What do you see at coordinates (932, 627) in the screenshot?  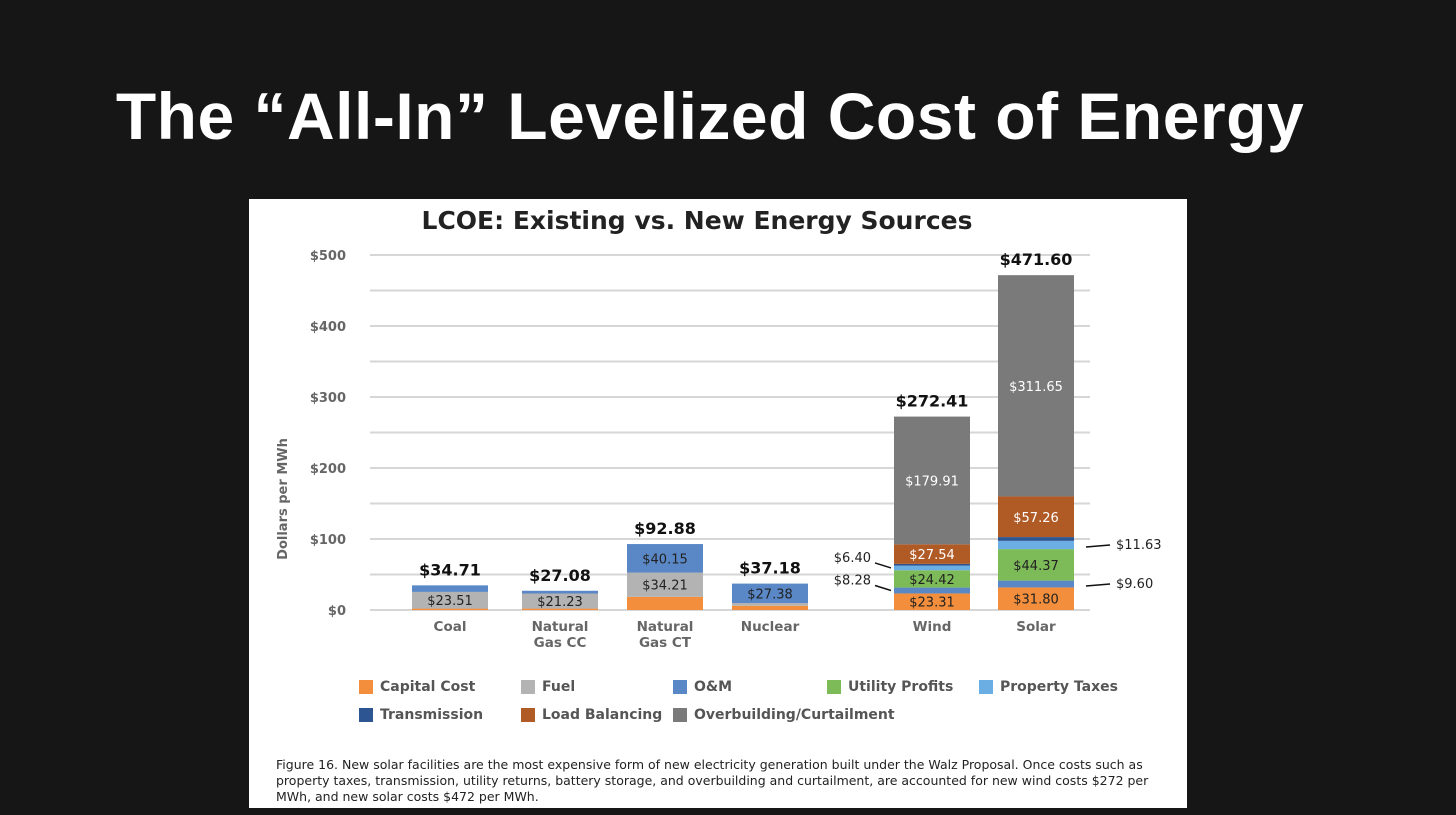 I see `x-tick-label: Wind` at bounding box center [932, 627].